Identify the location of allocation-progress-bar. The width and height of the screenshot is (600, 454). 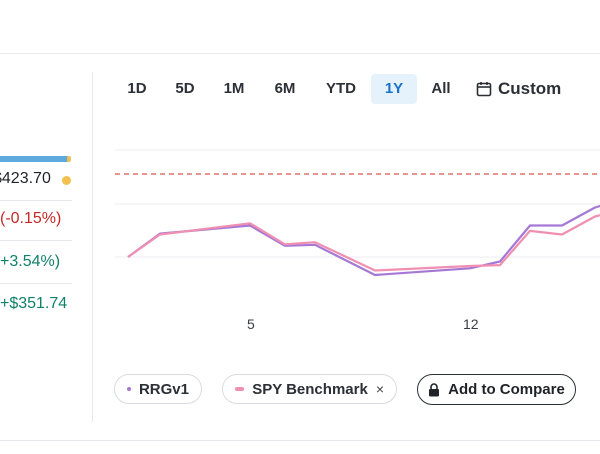
(35, 159).